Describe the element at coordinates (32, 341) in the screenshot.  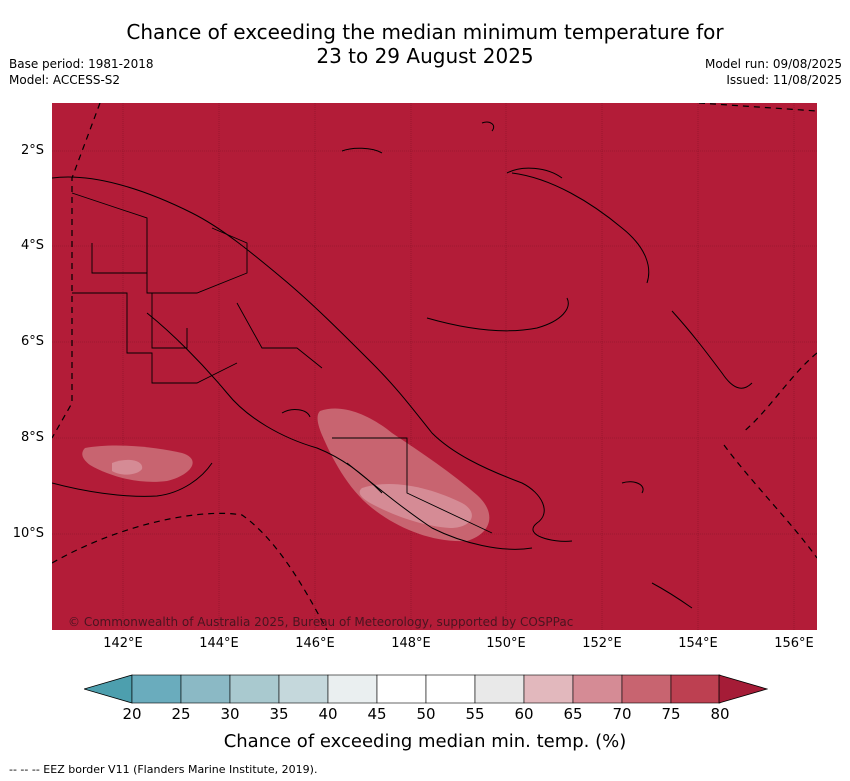
I see `lat-label-6s: 6°S` at that location.